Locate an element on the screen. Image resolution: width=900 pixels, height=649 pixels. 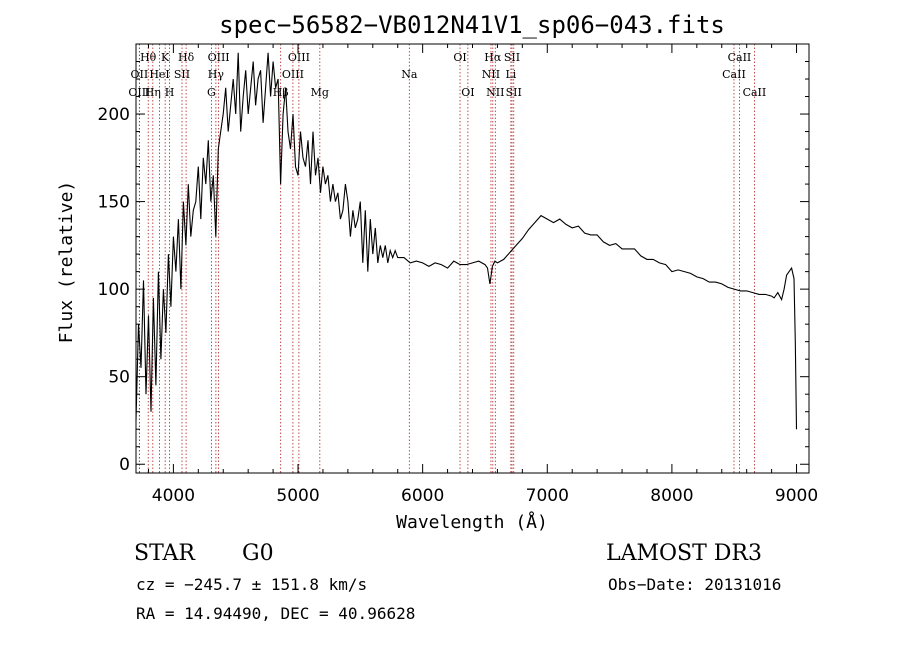
x-tick-label: 9000 is located at coordinates (796, 496).